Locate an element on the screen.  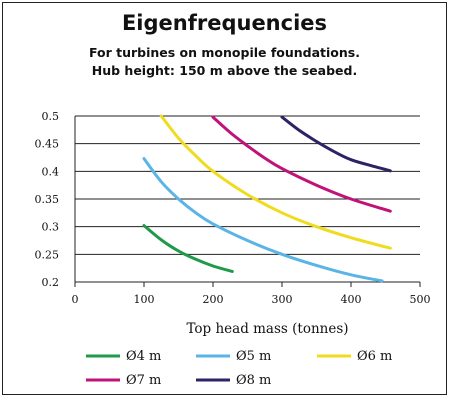
x-tick-label: 500 is located at coordinates (420, 299).